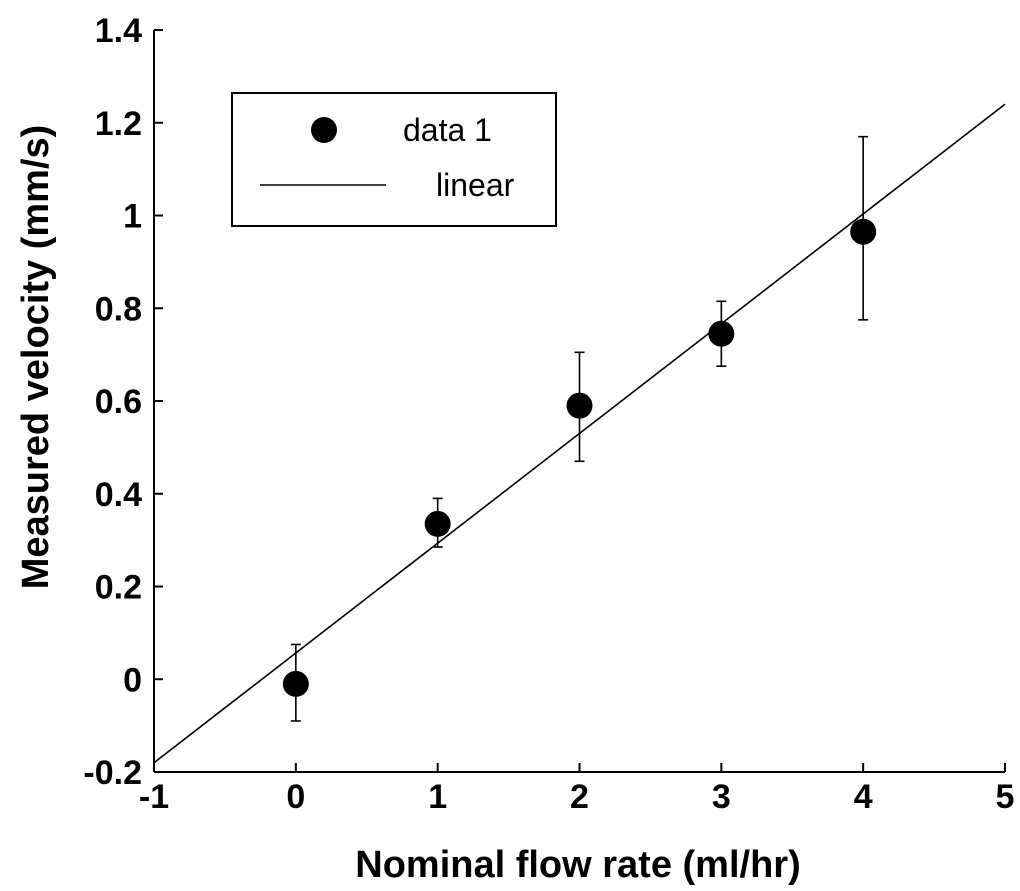 The width and height of the screenshot is (1020, 891). I want to click on x-ticks: -1 0 1 2 3 4 5, so click(577, 789).